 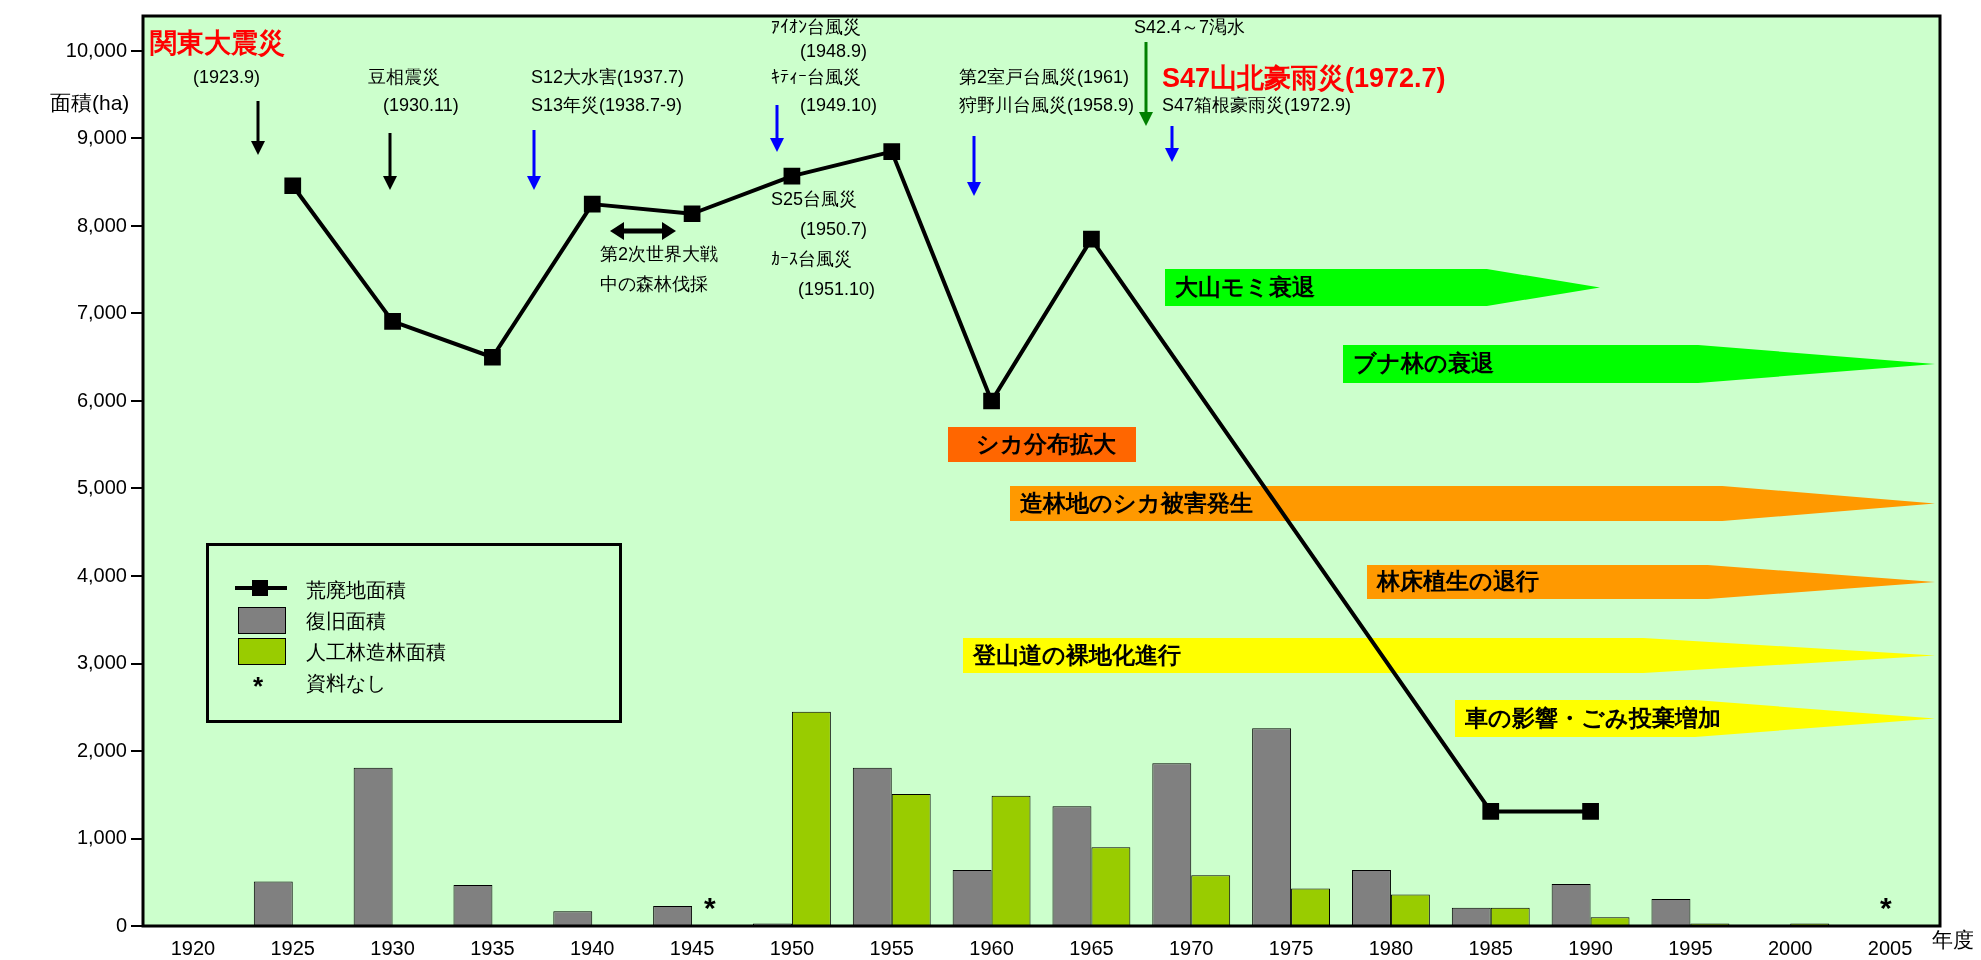 What do you see at coordinates (101, 837) in the screenshot?
I see `y-tick-label: 1,000` at bounding box center [101, 837].